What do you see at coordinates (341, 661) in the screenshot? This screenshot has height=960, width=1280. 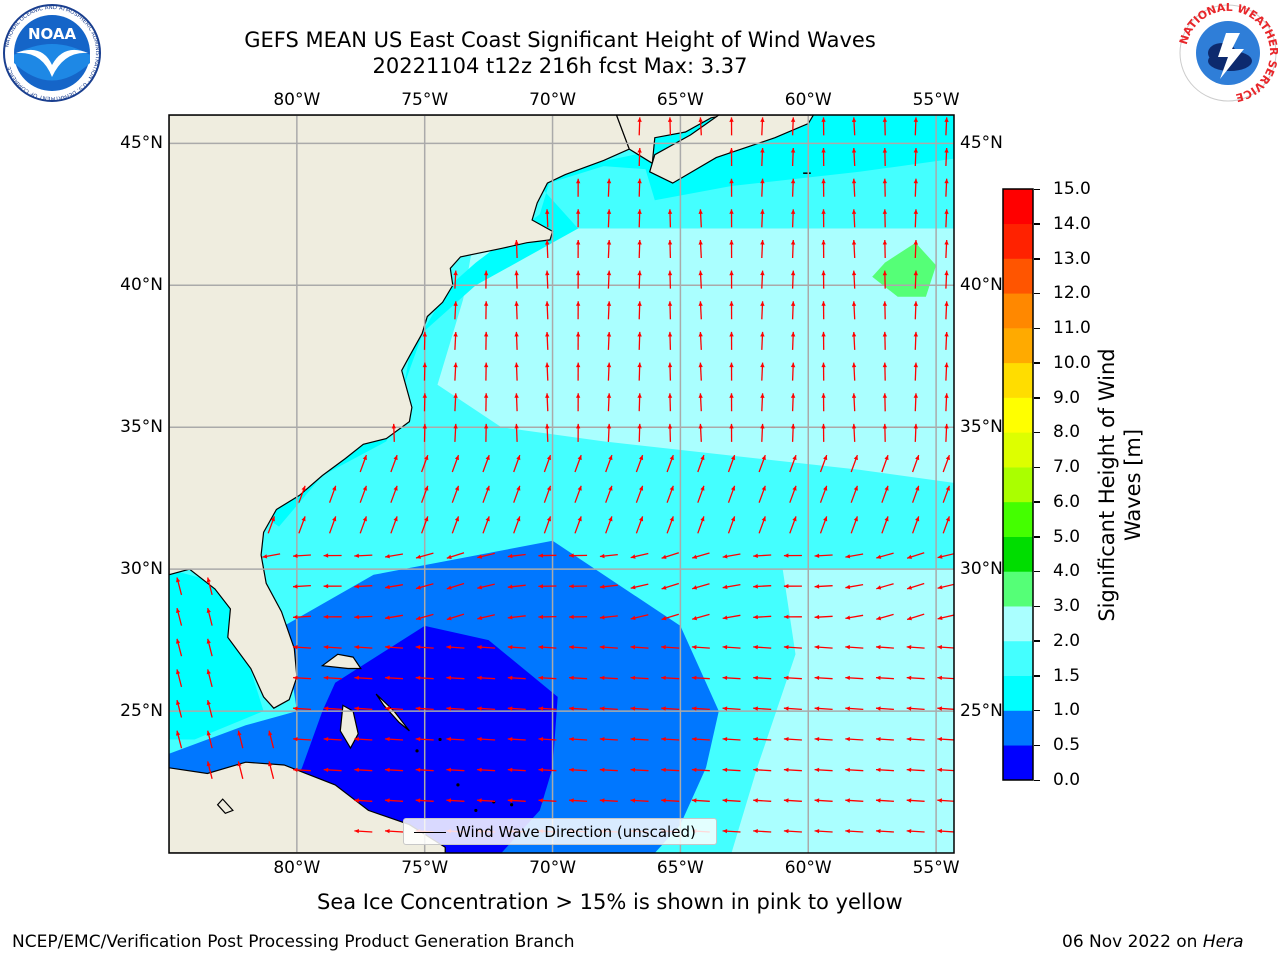 I see `land-grand-bahama` at bounding box center [341, 661].